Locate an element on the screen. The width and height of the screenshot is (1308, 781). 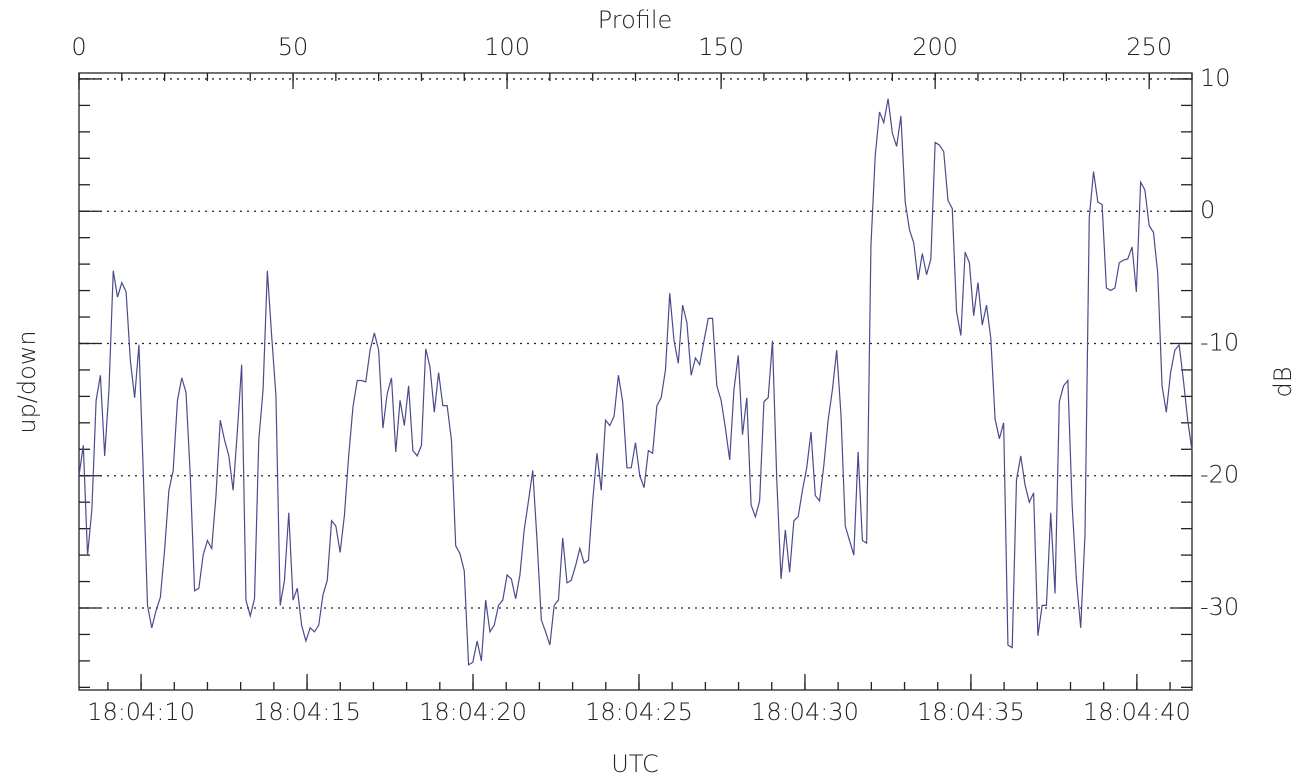
x2-tick-label: 18:04:40 is located at coordinates (1137, 712).